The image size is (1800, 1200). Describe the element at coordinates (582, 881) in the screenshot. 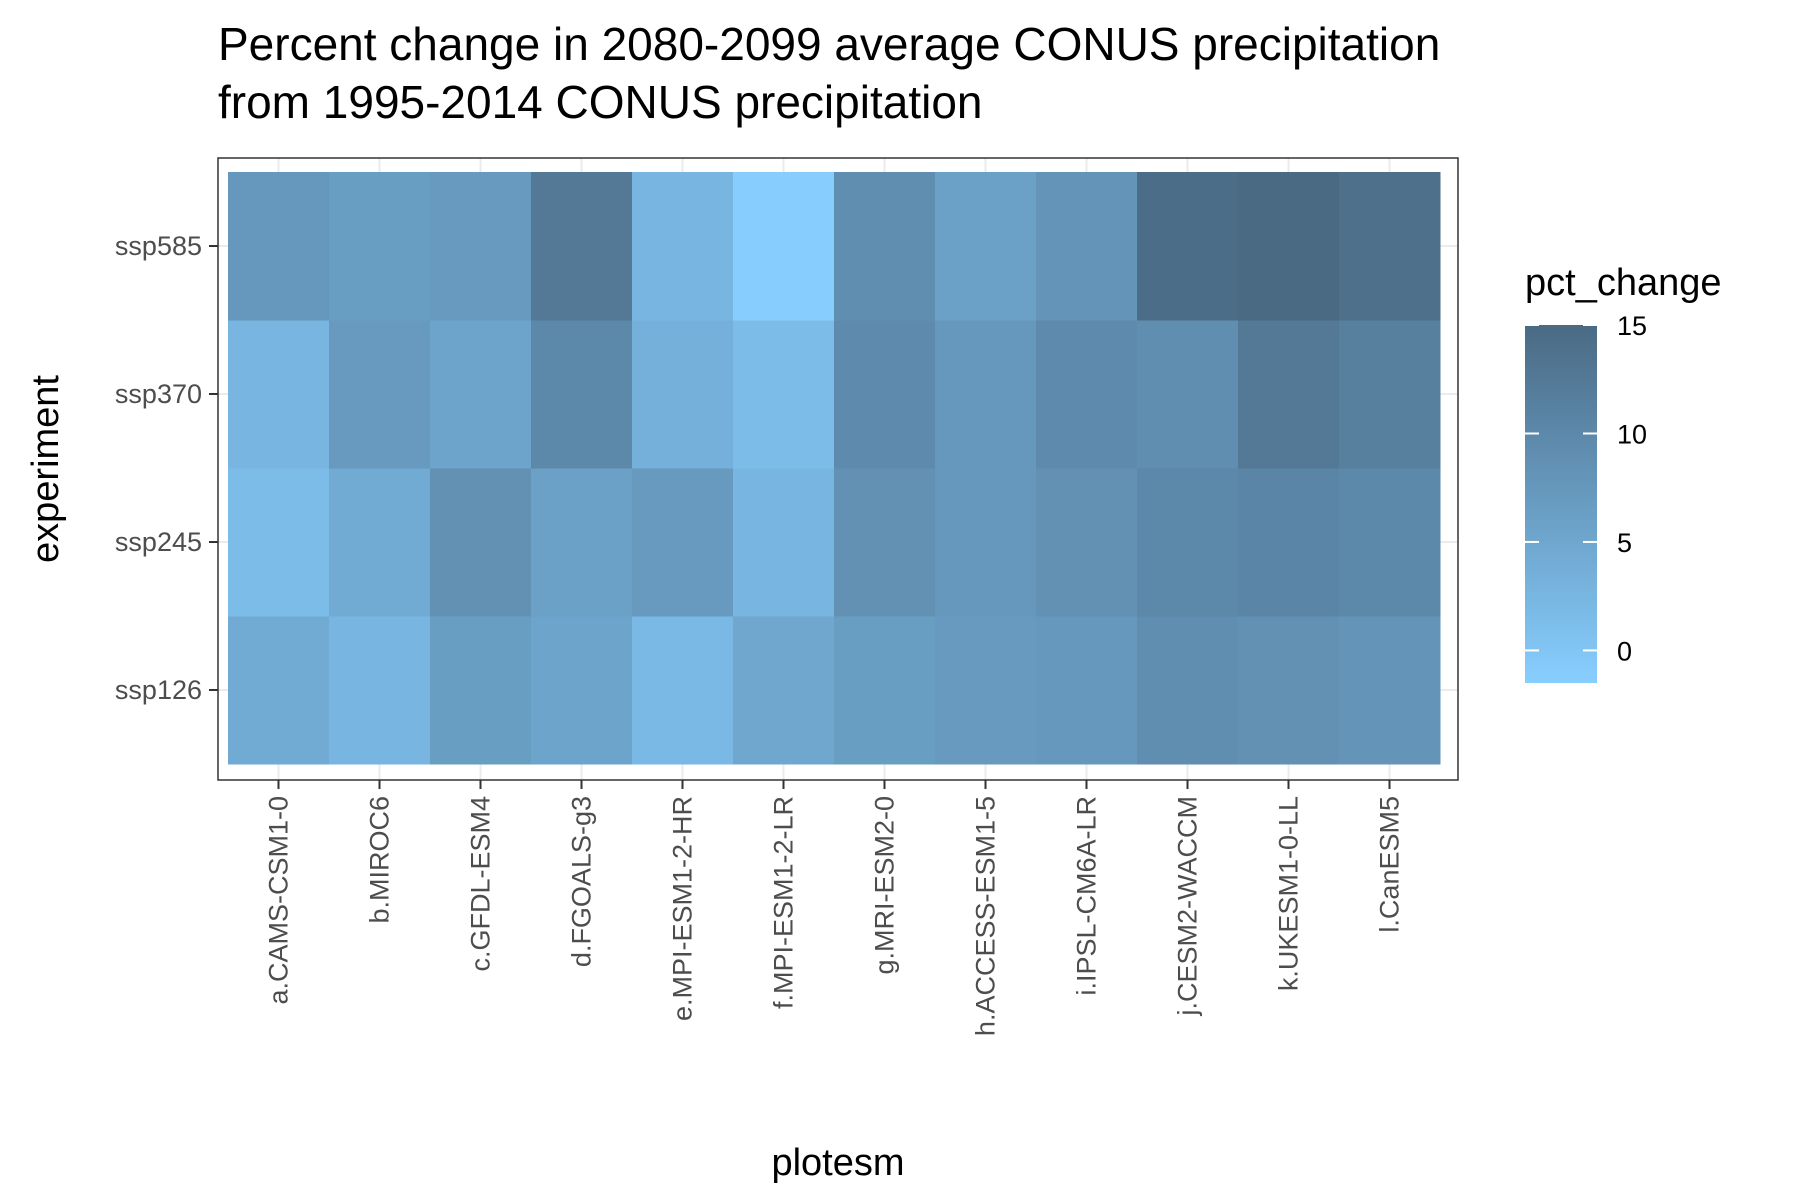

I see `x-tick-label: d.FGOALS-g3` at that location.